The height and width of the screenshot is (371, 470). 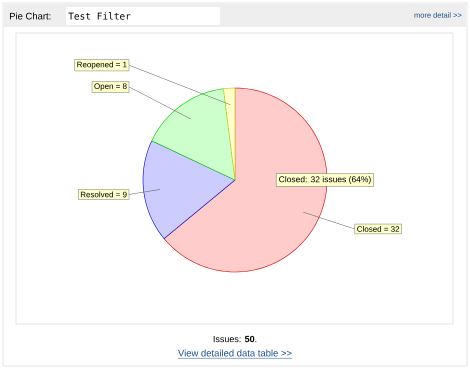 I want to click on chart-subtitle: Test Filter, so click(x=99, y=16).